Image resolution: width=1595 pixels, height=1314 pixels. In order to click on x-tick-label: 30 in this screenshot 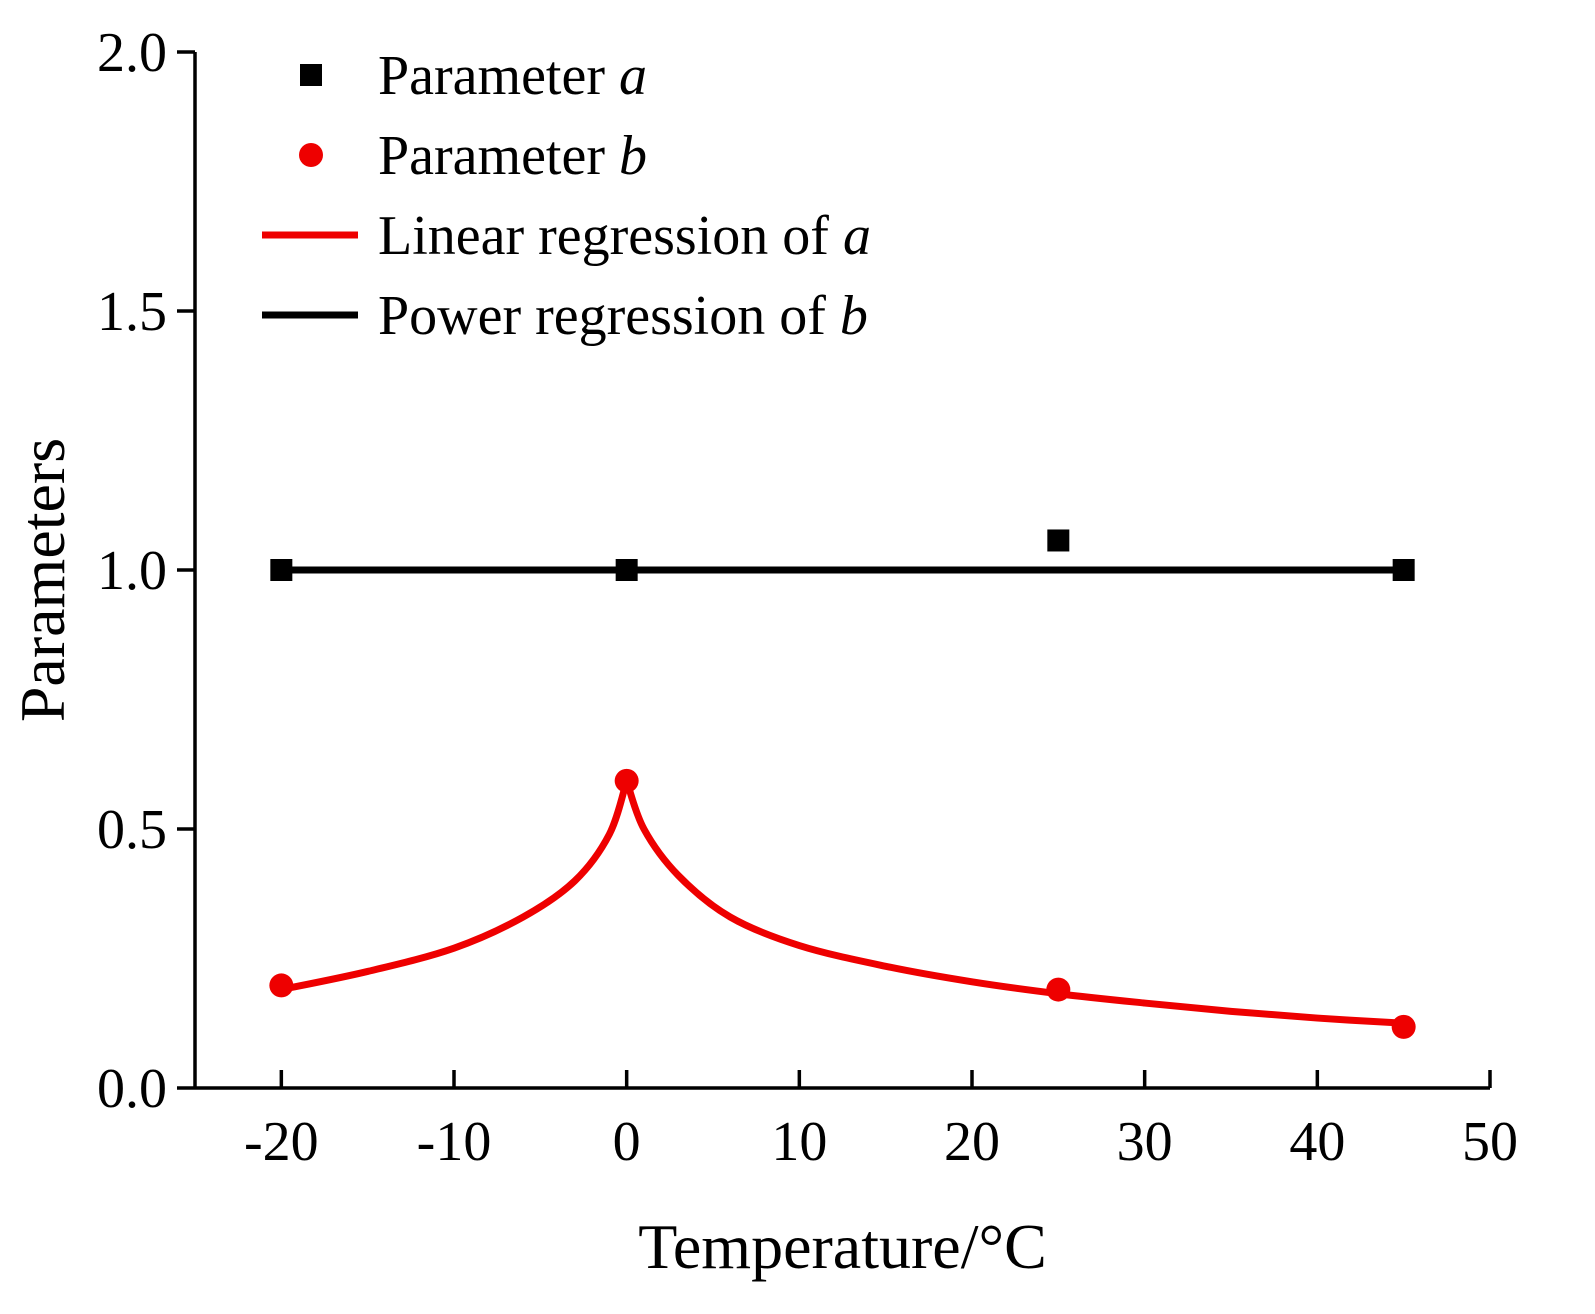, I will do `click(1145, 1142)`.